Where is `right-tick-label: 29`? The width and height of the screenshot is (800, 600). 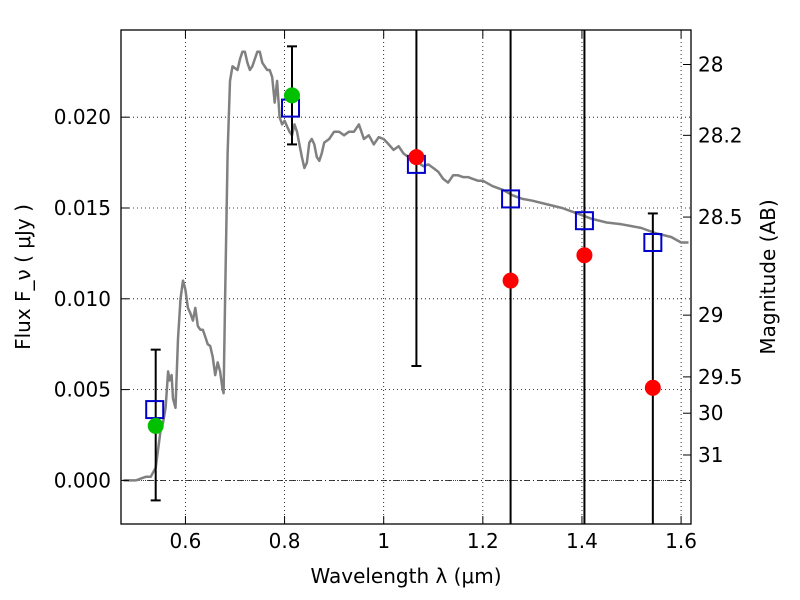 right-tick-label: 29 is located at coordinates (710, 315).